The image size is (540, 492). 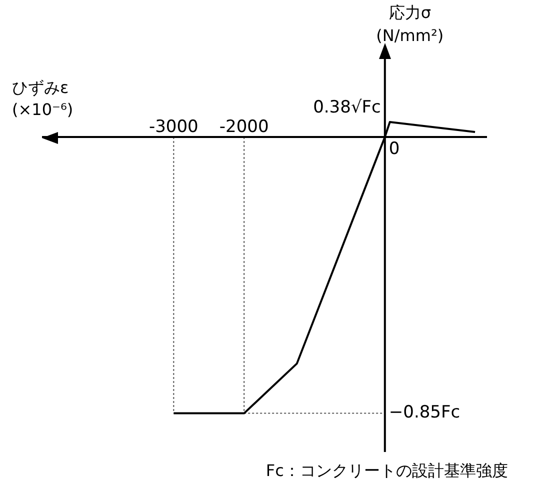 I want to click on text: 0.38√Fc, so click(x=347, y=107).